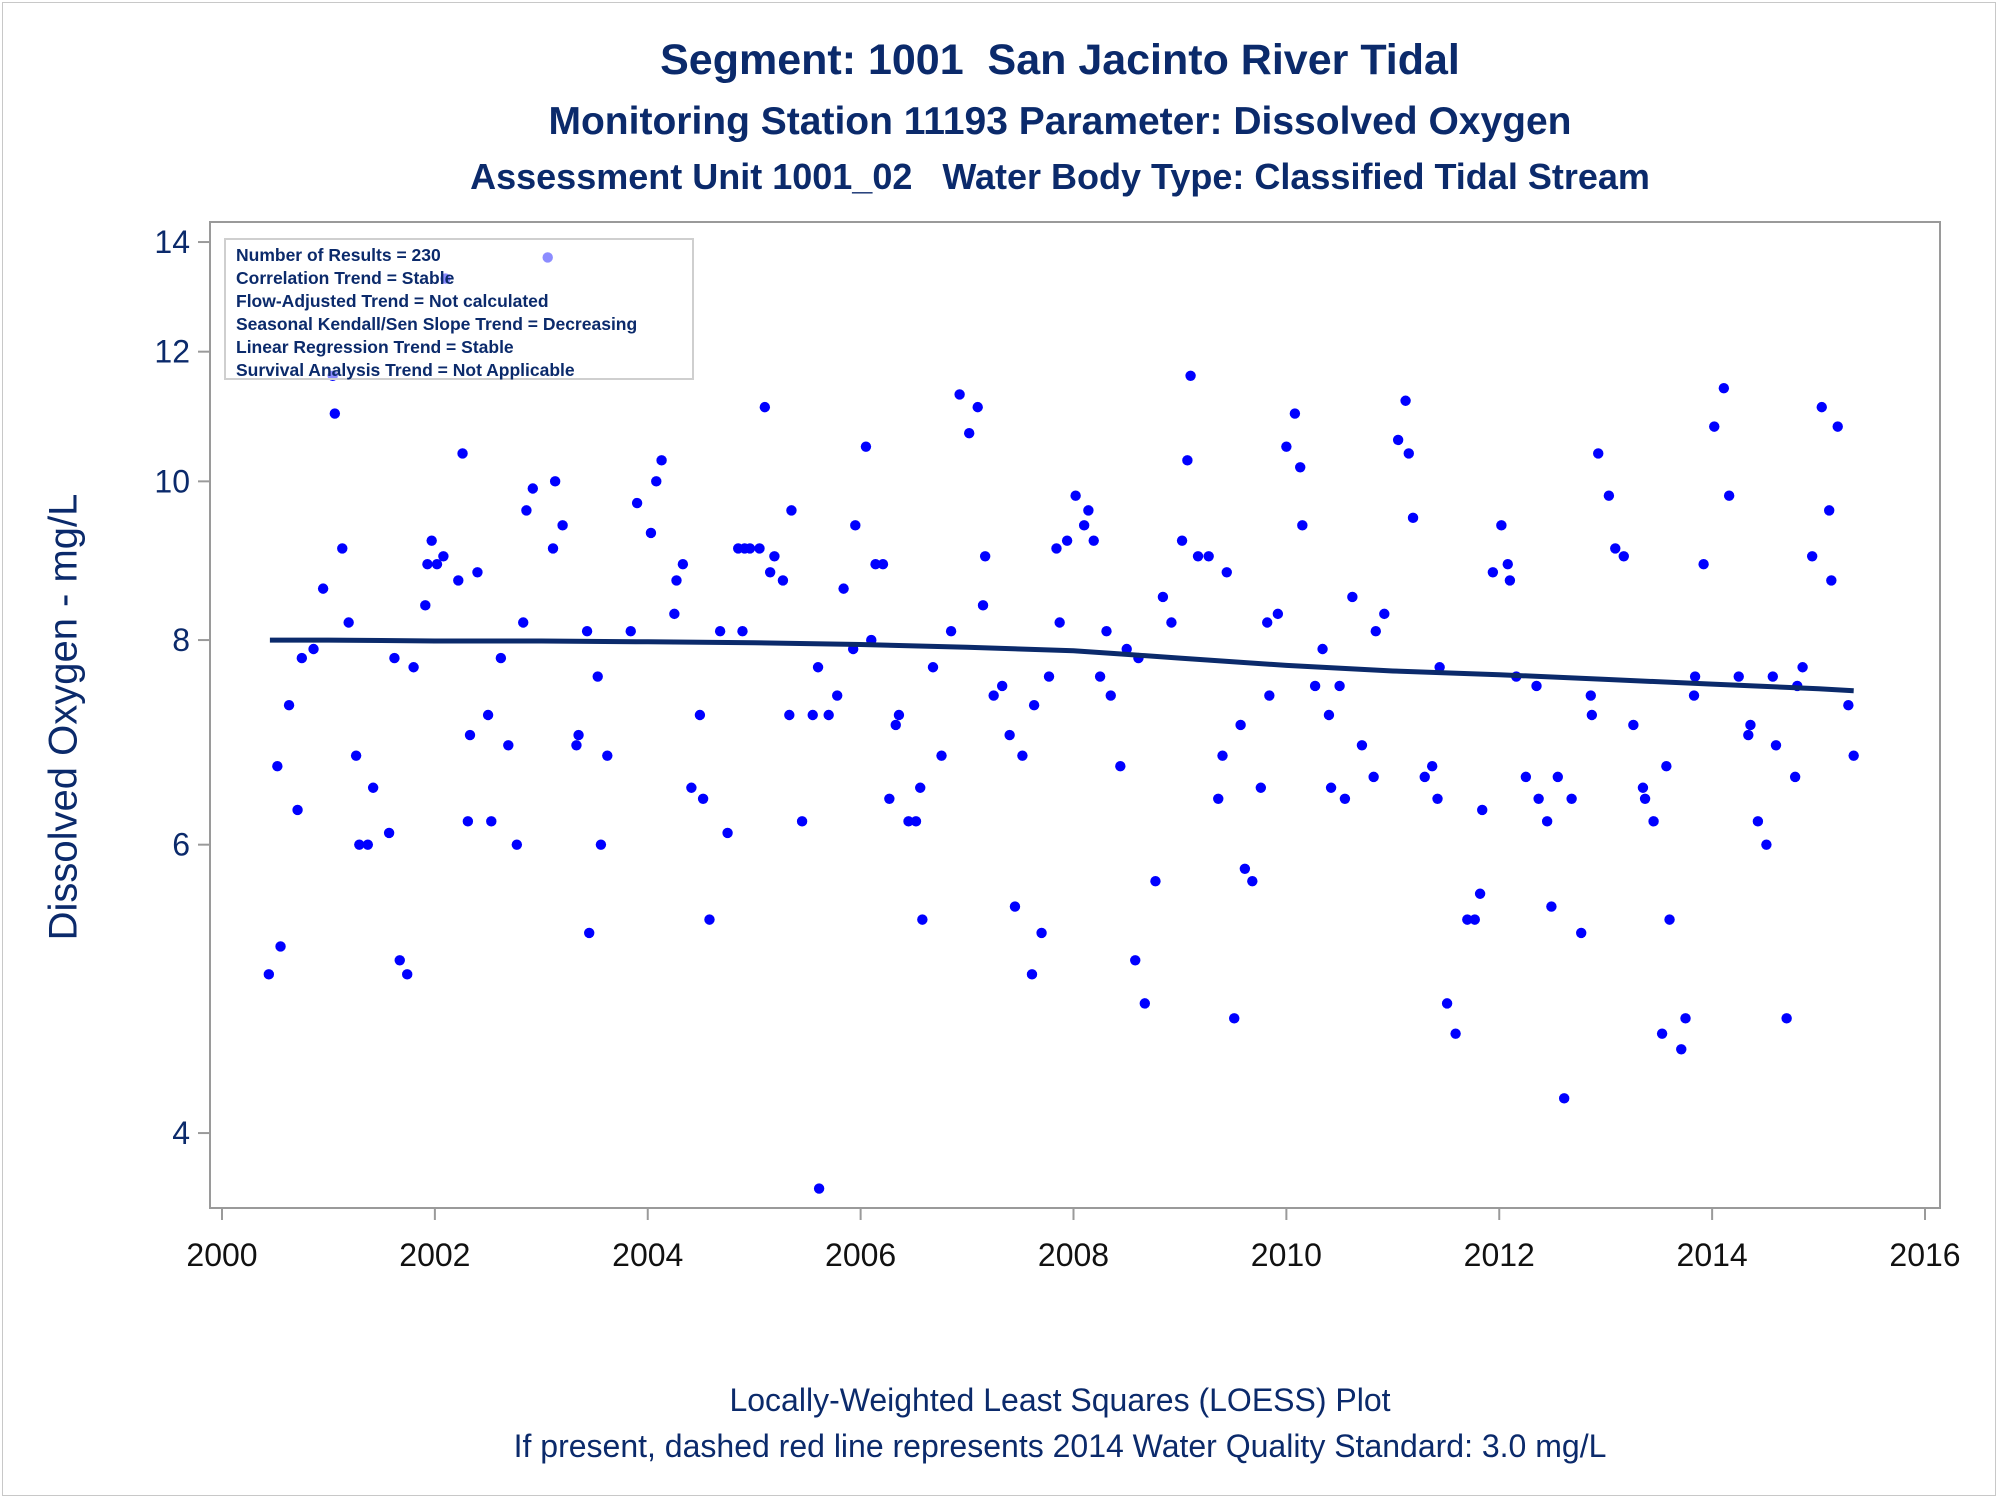 This screenshot has height=1500, width=2000. What do you see at coordinates (375, 347) in the screenshot?
I see `legend-item: Linear Regression Trend = Stable` at bounding box center [375, 347].